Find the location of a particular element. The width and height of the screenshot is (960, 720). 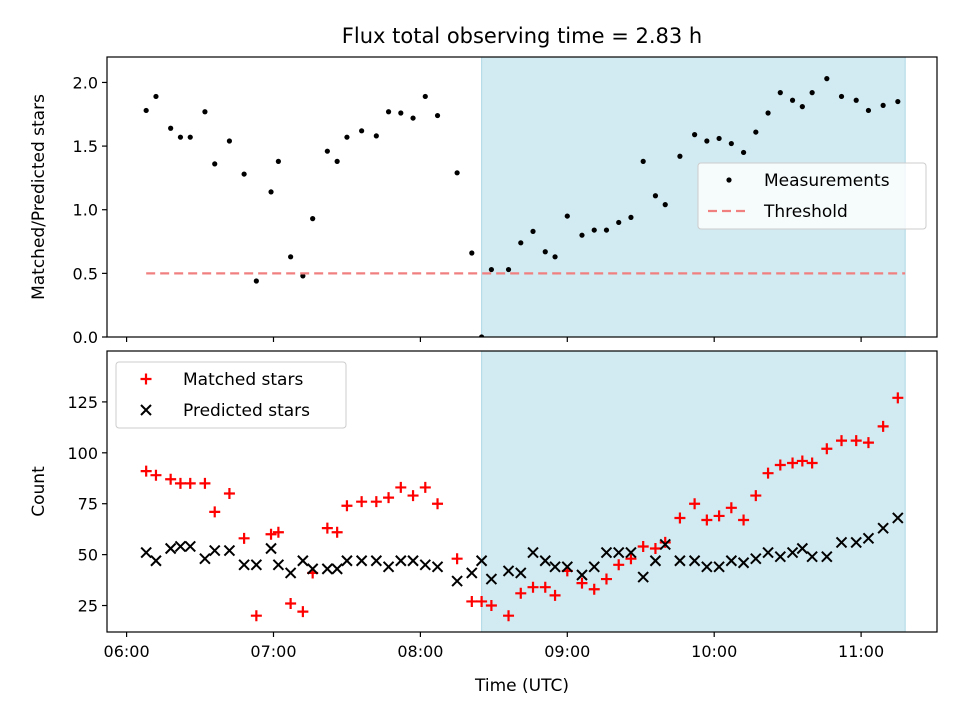

ratio-legend: Measurements Threshold is located at coordinates (812, 196).